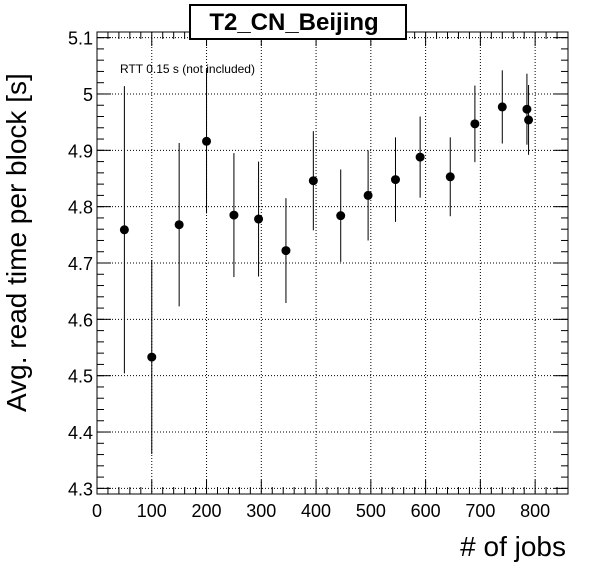 The image size is (596, 572). Describe the element at coordinates (80, 377) in the screenshot. I see `y-tick-label: 4.5` at that location.